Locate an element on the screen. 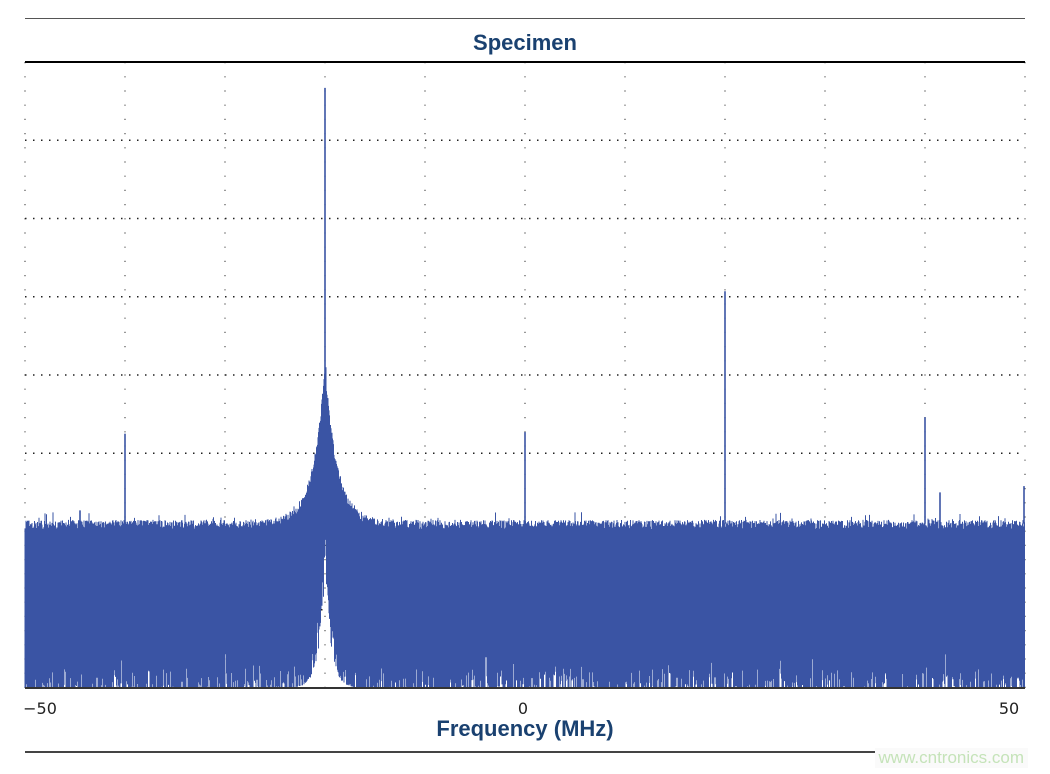 The image size is (1050, 774). top-rule is located at coordinates (525, 18).